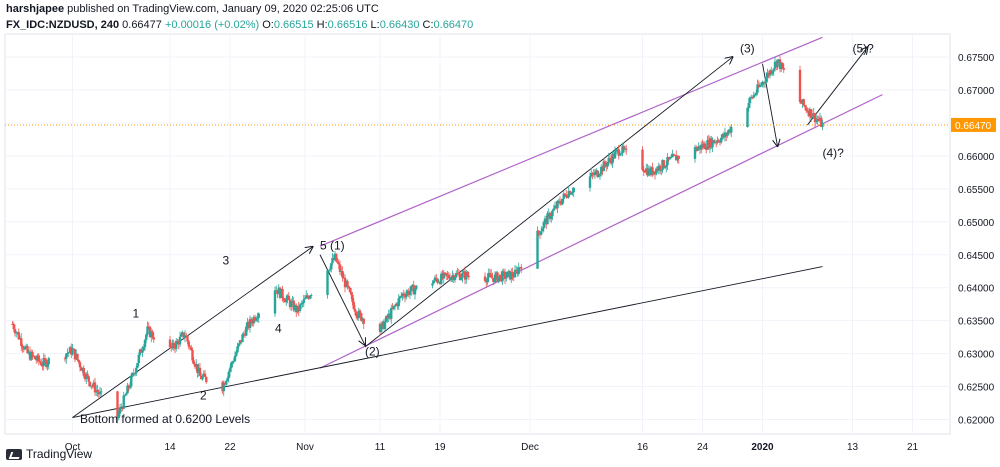 Image resolution: width=1000 pixels, height=467 pixels. What do you see at coordinates (976, 223) in the screenshot?
I see `y-tick-label: 0.65000` at bounding box center [976, 223].